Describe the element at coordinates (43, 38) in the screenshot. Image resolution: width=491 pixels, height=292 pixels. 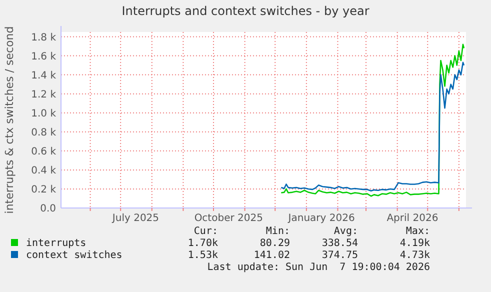
I see `y-tick-label: 1.8 k` at that location.